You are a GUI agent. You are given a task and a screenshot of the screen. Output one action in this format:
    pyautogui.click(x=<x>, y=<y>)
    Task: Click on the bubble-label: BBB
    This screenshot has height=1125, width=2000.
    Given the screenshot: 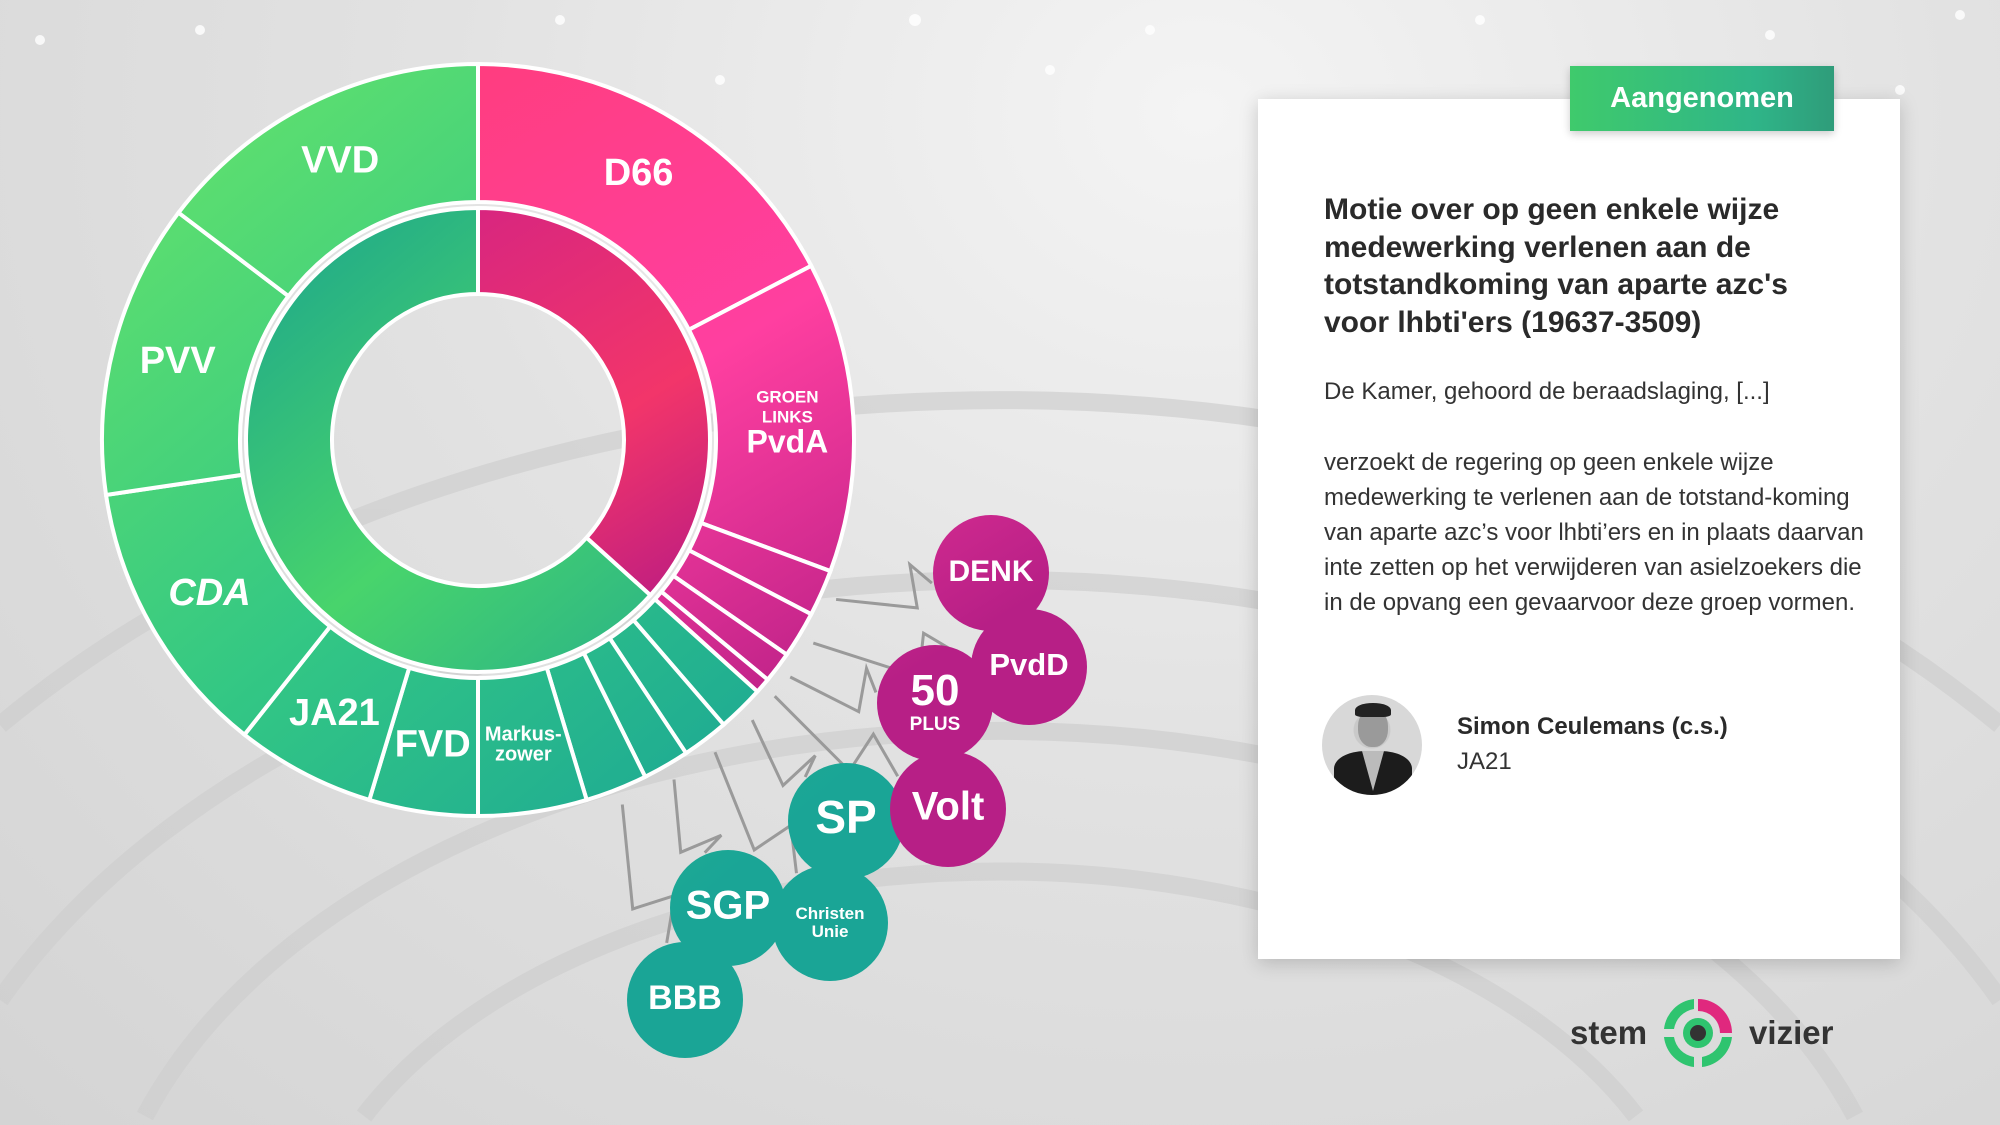 What is the action you would take?
    pyautogui.click(x=685, y=998)
    